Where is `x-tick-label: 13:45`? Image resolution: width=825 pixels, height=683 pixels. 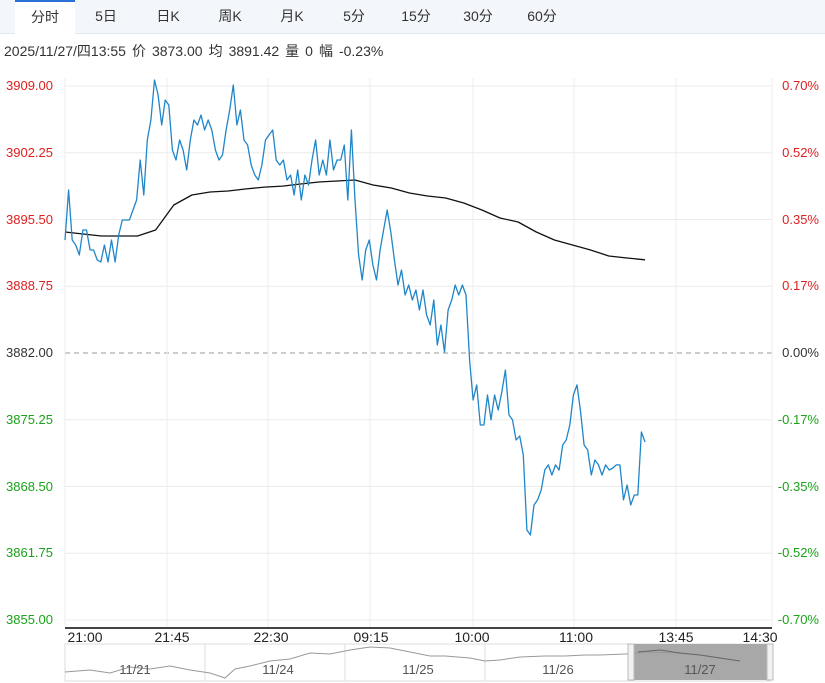 x-tick-label: 13:45 is located at coordinates (676, 637).